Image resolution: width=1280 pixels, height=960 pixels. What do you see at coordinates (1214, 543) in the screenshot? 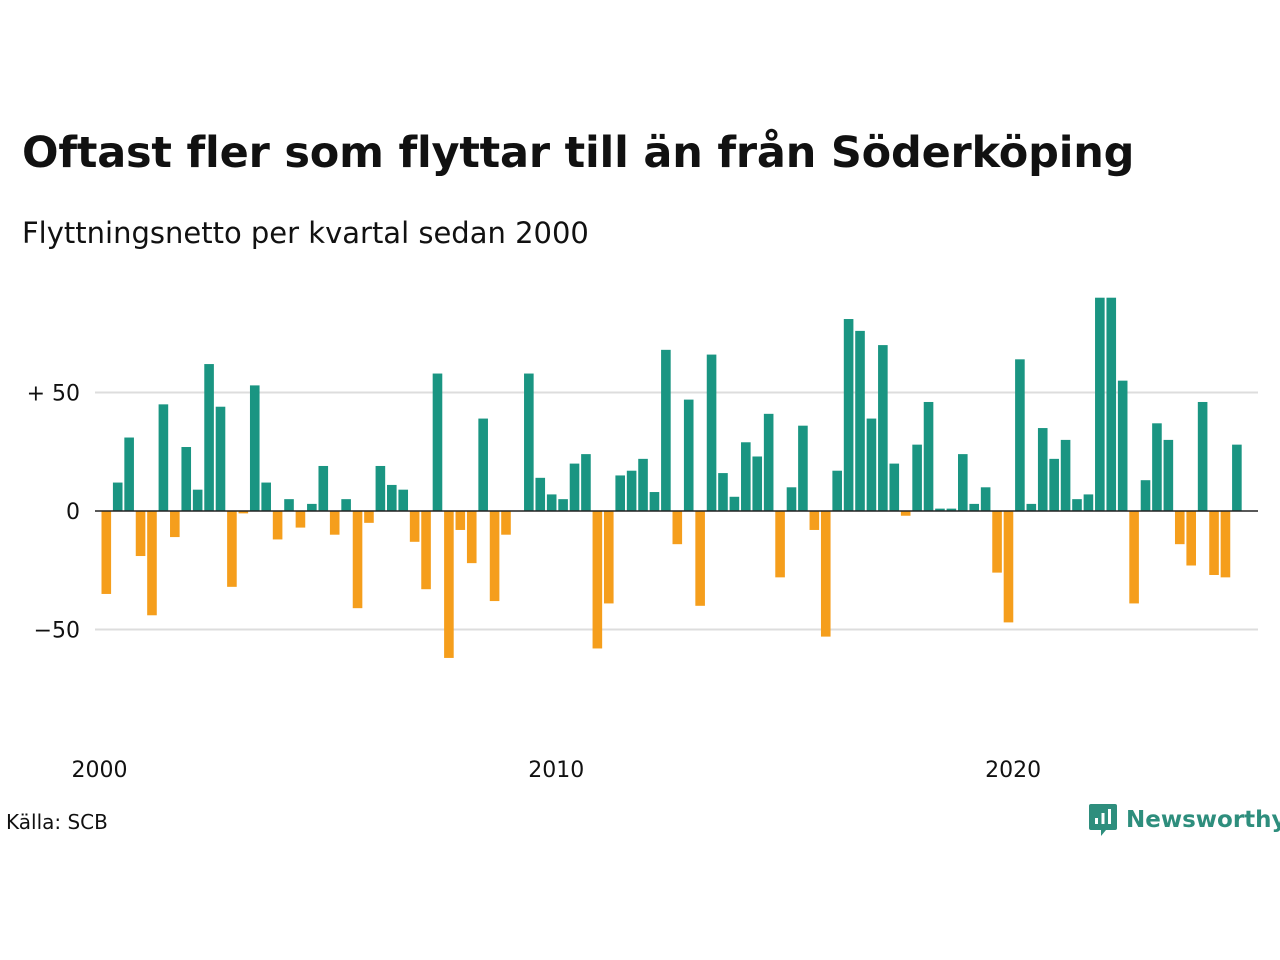
I see `bar-2024-k2` at bounding box center [1214, 543].